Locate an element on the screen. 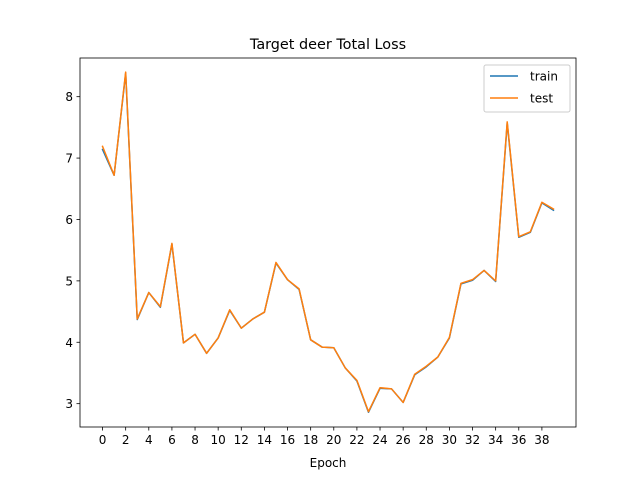  x-tick-label: 2 is located at coordinates (126, 440).